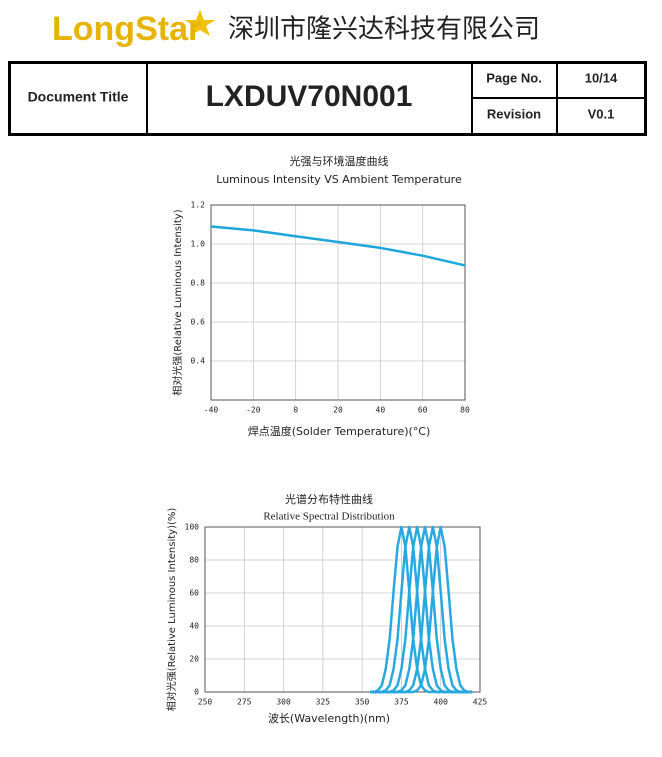 This screenshot has width=662, height=757. I want to click on x-tick-label: 80, so click(465, 410).